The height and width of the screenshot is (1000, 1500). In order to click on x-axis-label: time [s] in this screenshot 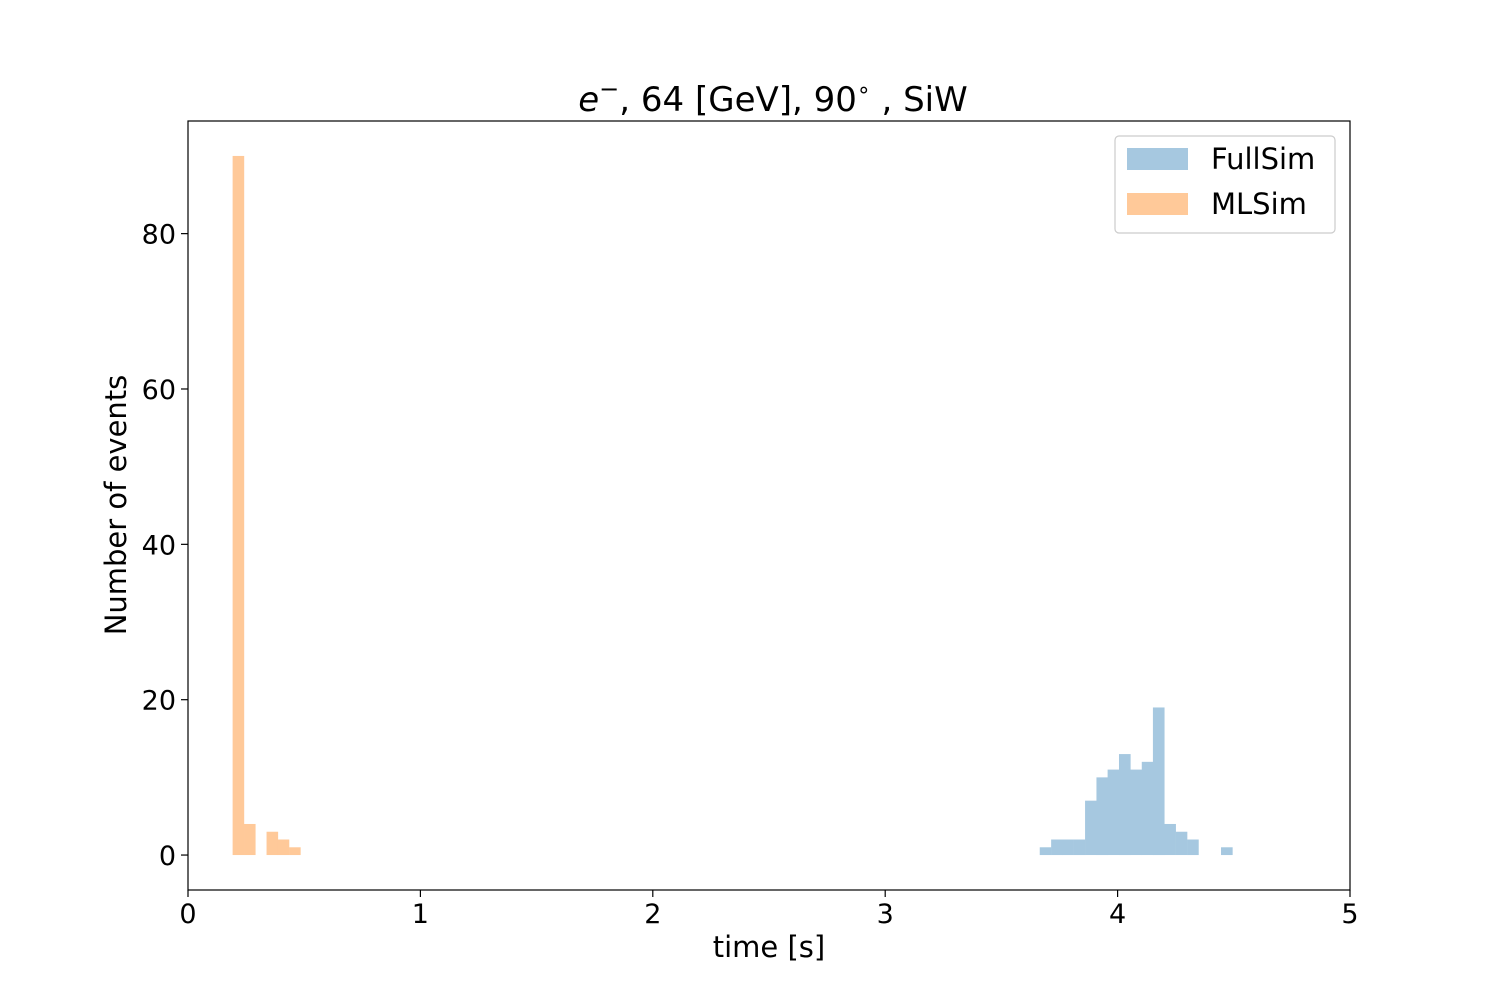, I will do `click(769, 947)`.